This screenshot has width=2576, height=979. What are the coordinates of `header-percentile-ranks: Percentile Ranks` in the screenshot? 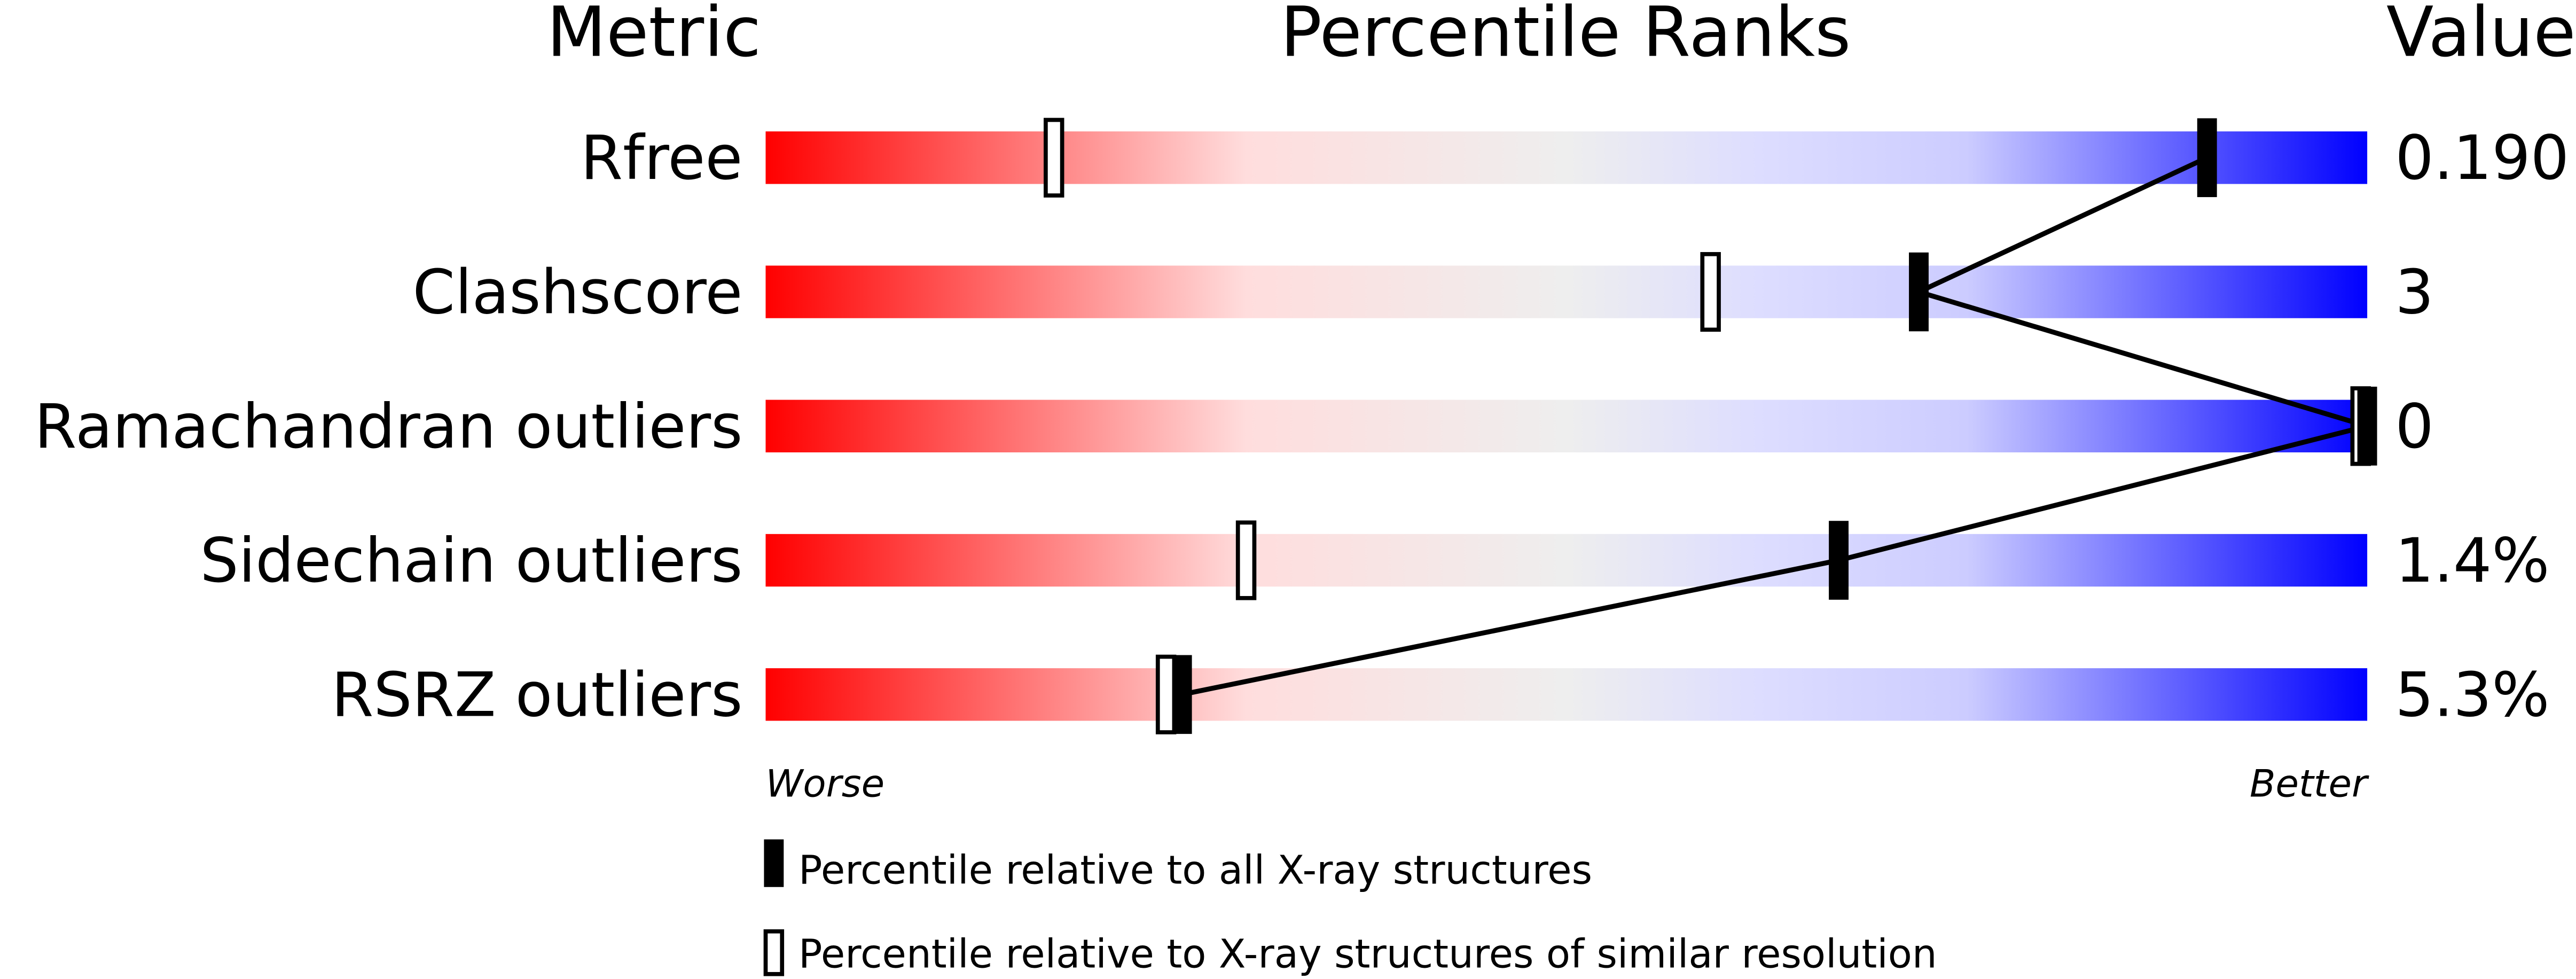 It's located at (1565, 36).